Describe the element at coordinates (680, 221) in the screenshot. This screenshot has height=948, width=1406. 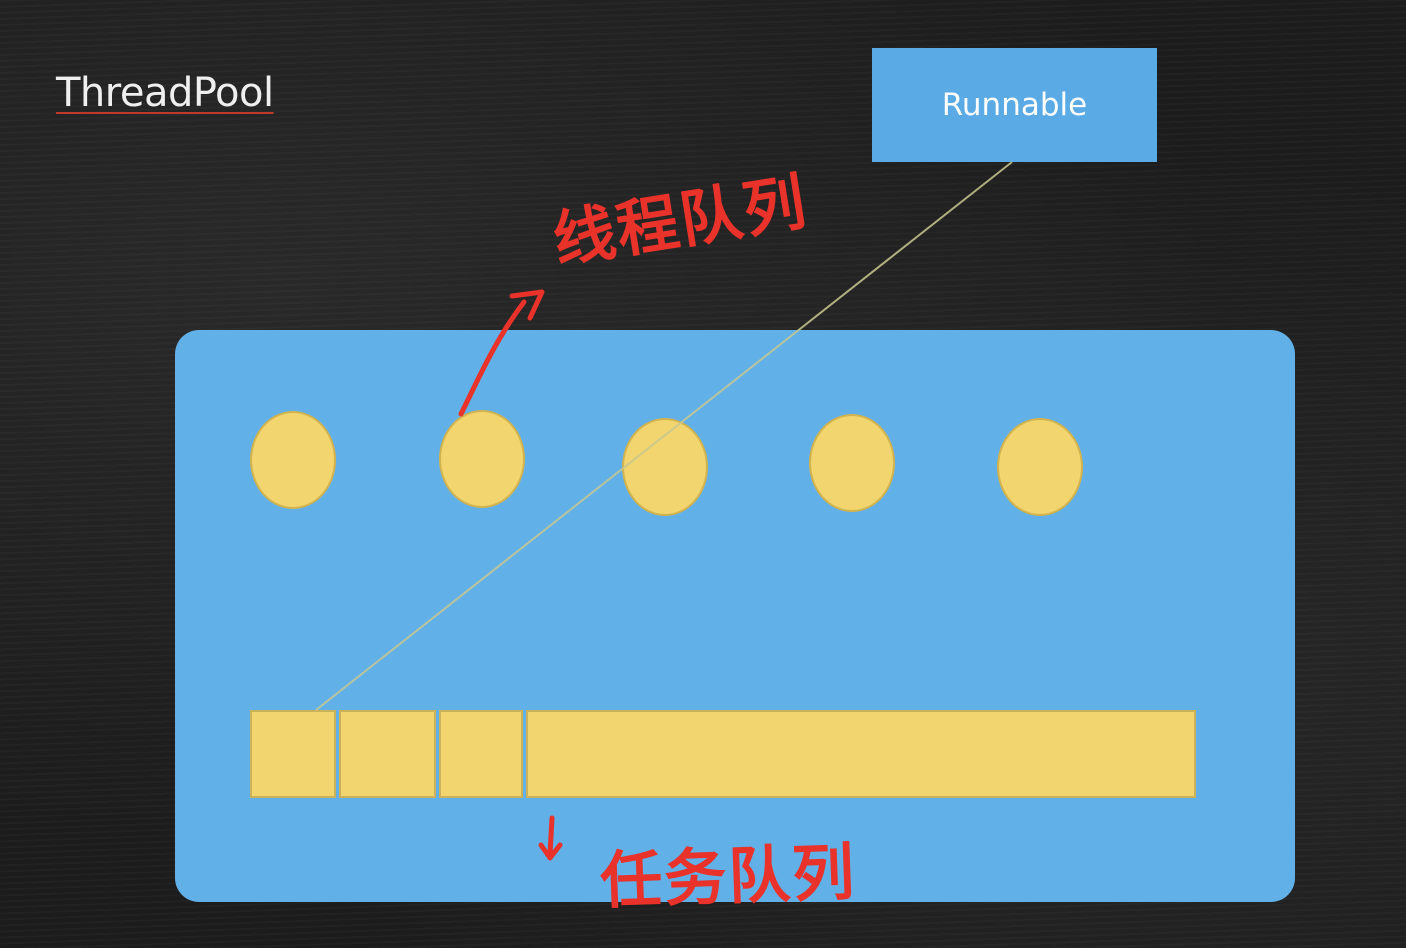
I see `thread-queue-annotation: 线程队列` at that location.